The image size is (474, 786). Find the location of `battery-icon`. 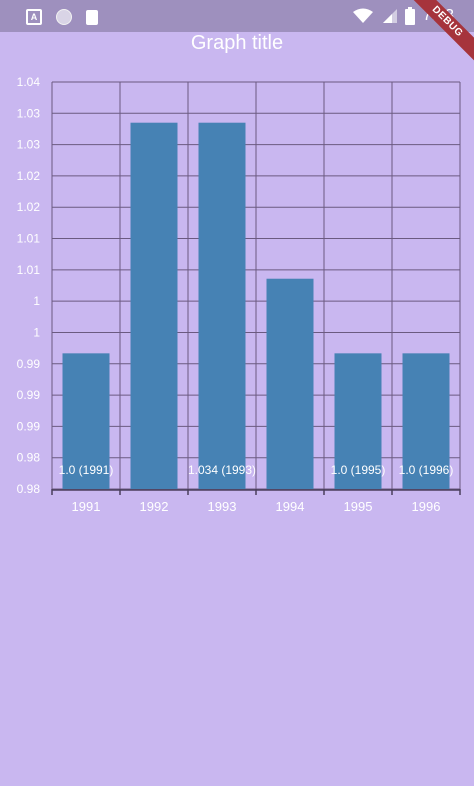

battery-icon is located at coordinates (409, 16).